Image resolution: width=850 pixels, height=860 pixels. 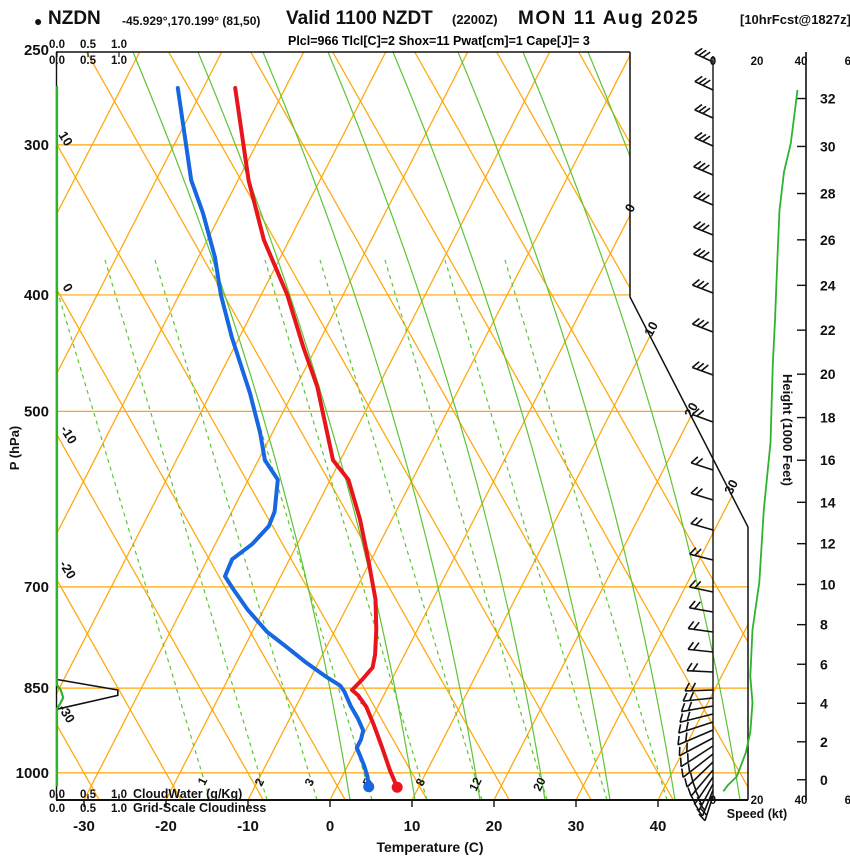 What do you see at coordinates (191, 21) in the screenshot?
I see `station-coords: -45.929°,170.199° (81,50)` at bounding box center [191, 21].